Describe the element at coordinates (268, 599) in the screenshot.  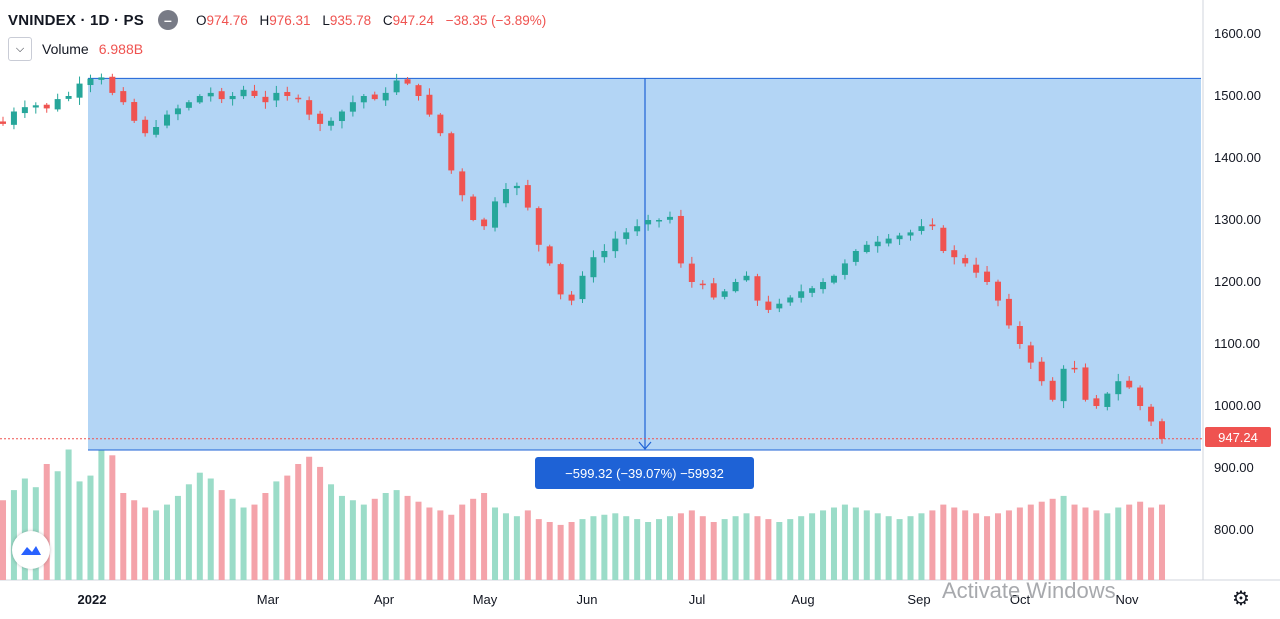
I see `x-tick: Mar` at that location.